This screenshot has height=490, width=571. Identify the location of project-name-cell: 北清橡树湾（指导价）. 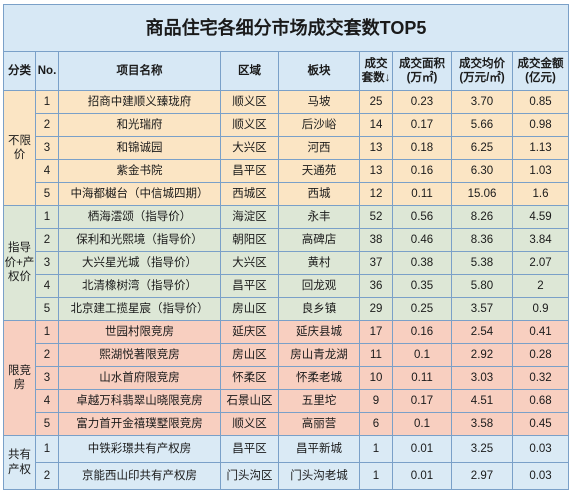
(139, 286).